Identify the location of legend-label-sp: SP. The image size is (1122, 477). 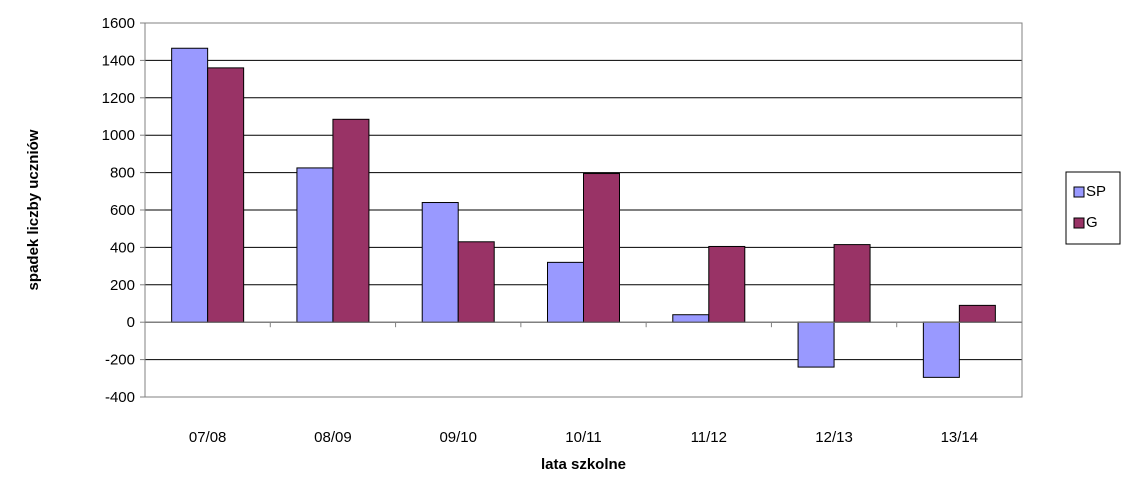
(1096, 191).